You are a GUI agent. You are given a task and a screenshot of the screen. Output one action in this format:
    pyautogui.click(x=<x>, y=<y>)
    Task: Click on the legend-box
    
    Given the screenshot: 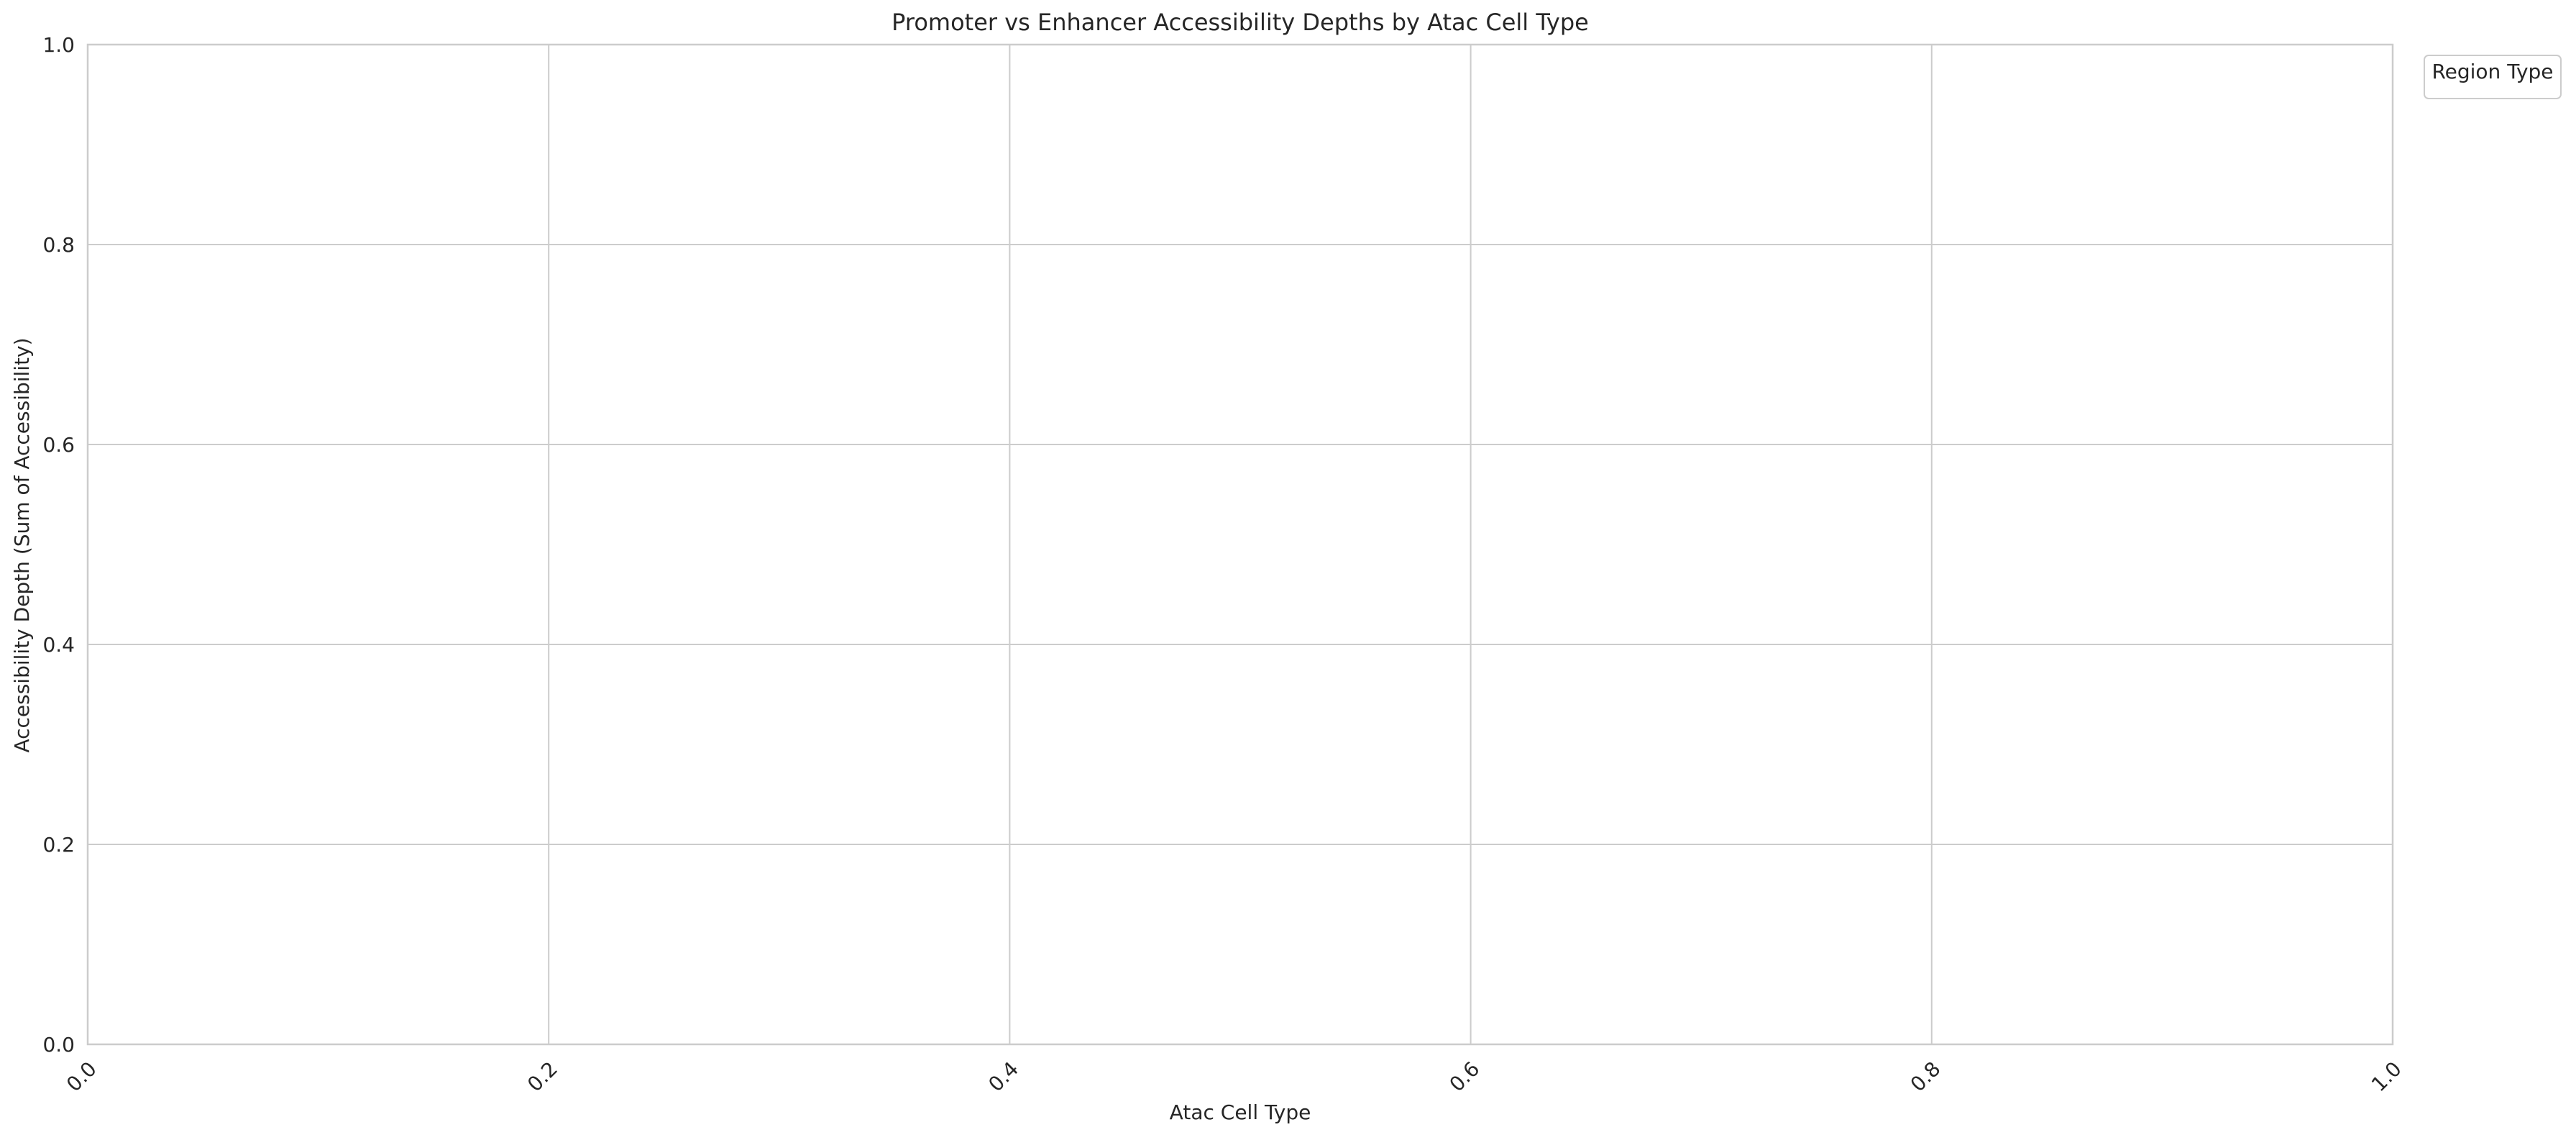 What is the action you would take?
    pyautogui.click(x=2493, y=77)
    